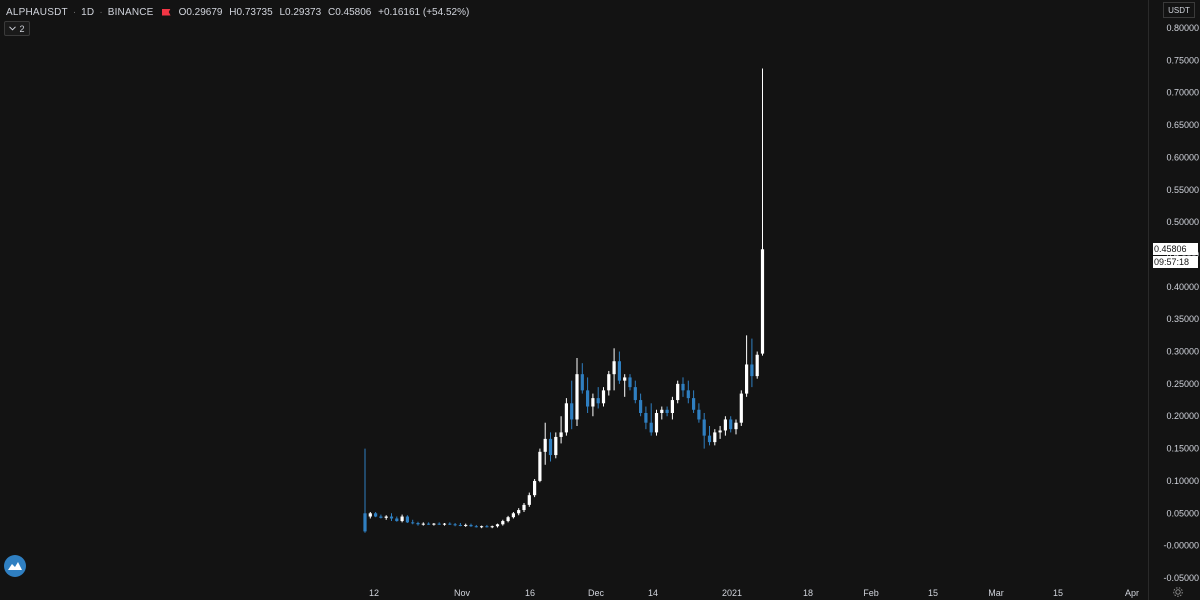 Image resolution: width=1200 pixels, height=600 pixels. Describe the element at coordinates (88, 12) in the screenshot. I see `interval-label: 1D` at that location.